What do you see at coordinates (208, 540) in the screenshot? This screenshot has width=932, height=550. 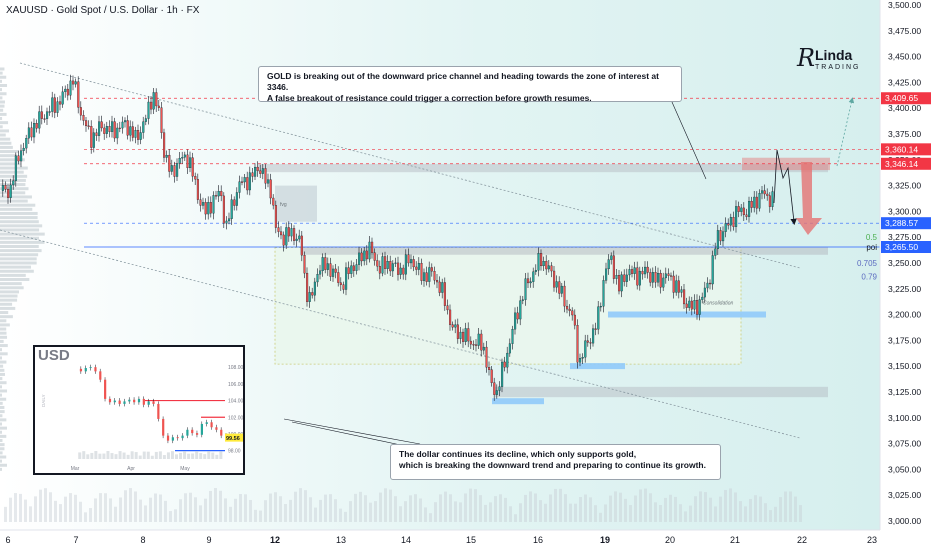 I see `time-tick-label: 9` at bounding box center [208, 540].